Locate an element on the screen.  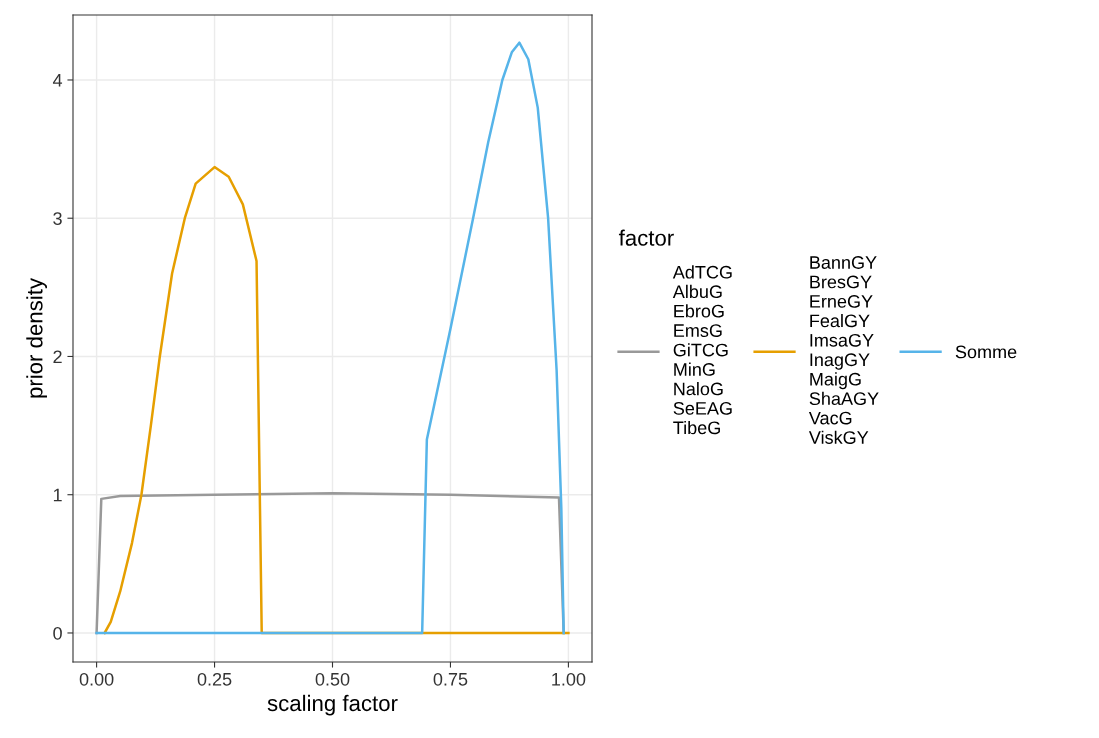
legend-label: Somme is located at coordinates (986, 352).